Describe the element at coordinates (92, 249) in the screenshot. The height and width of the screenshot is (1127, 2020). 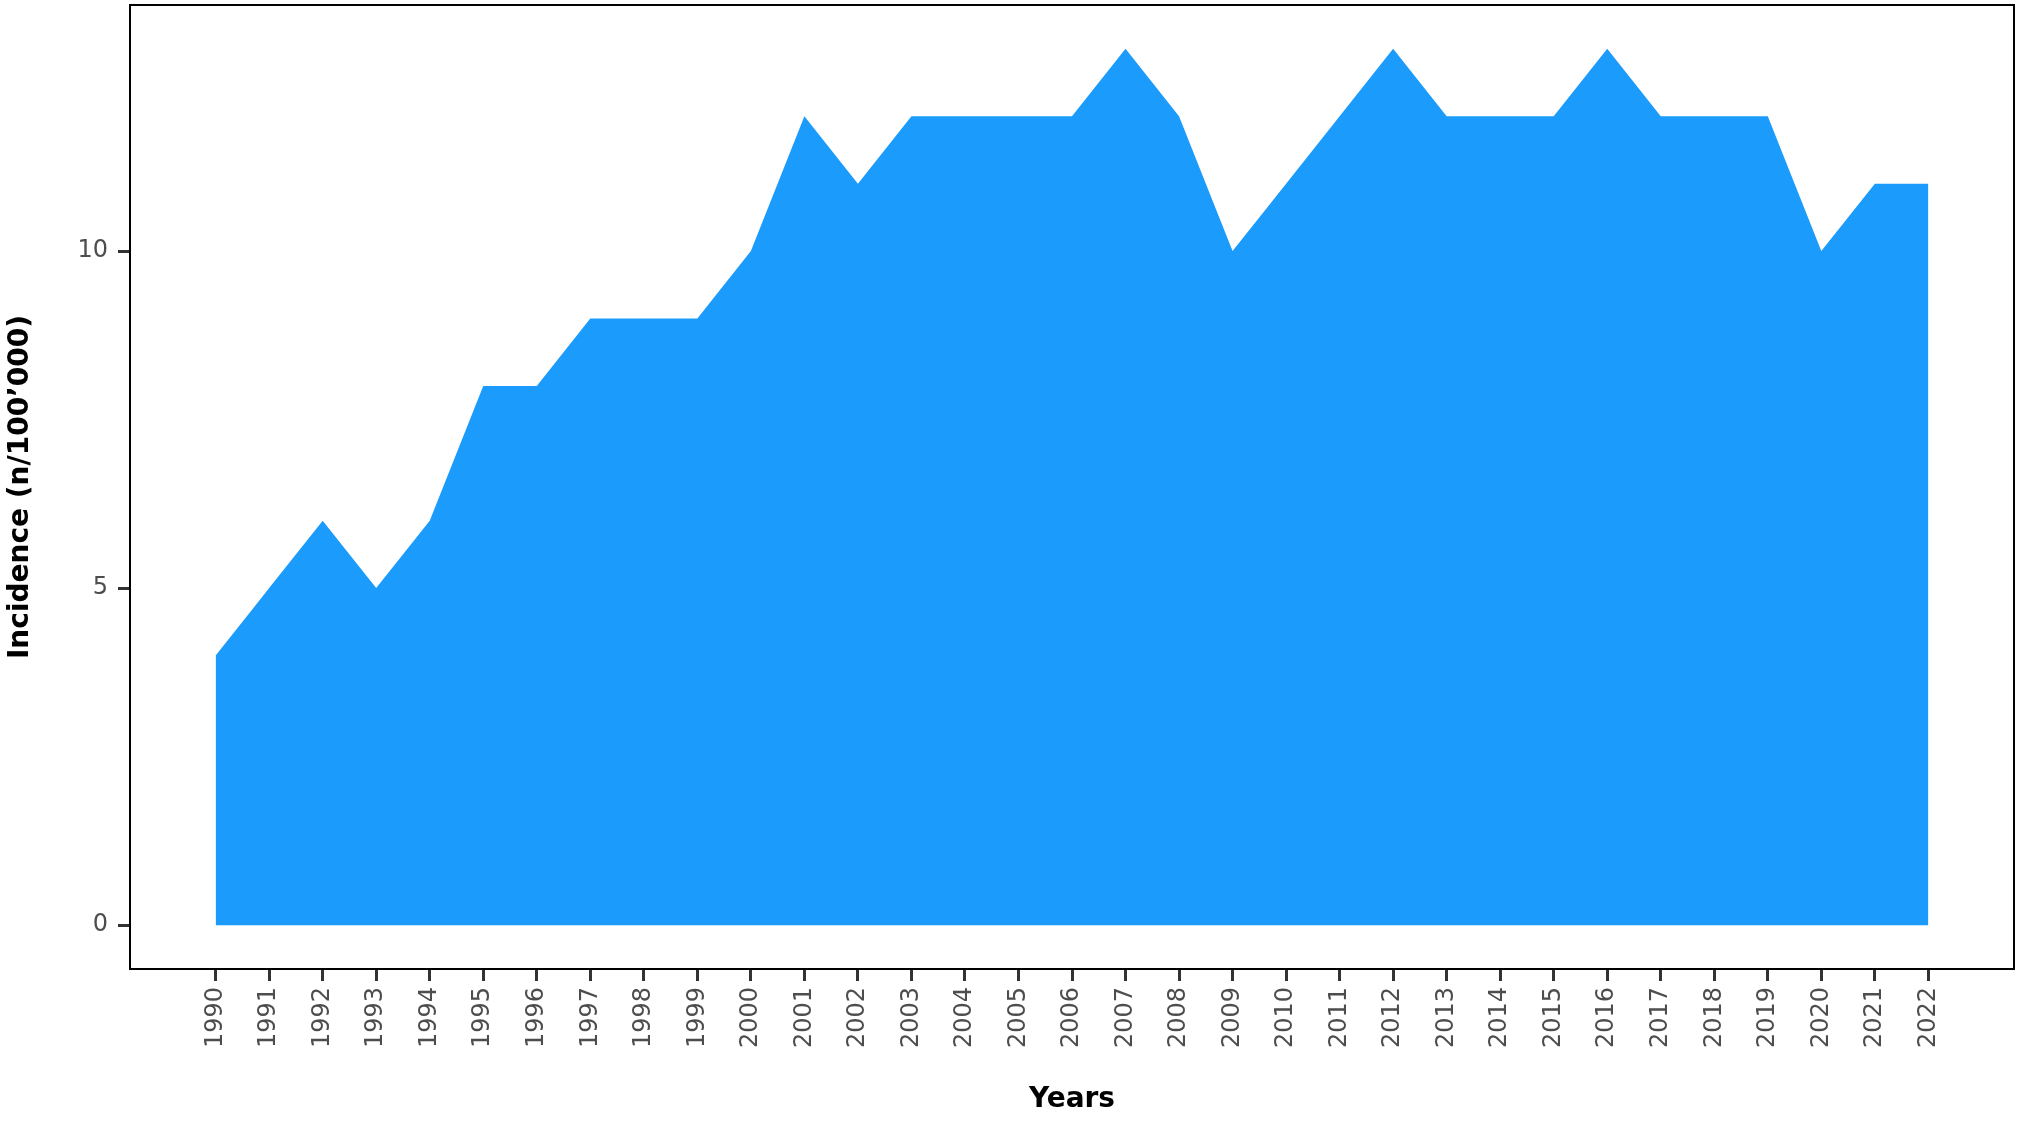
I see `y-tick-label: 10` at that location.